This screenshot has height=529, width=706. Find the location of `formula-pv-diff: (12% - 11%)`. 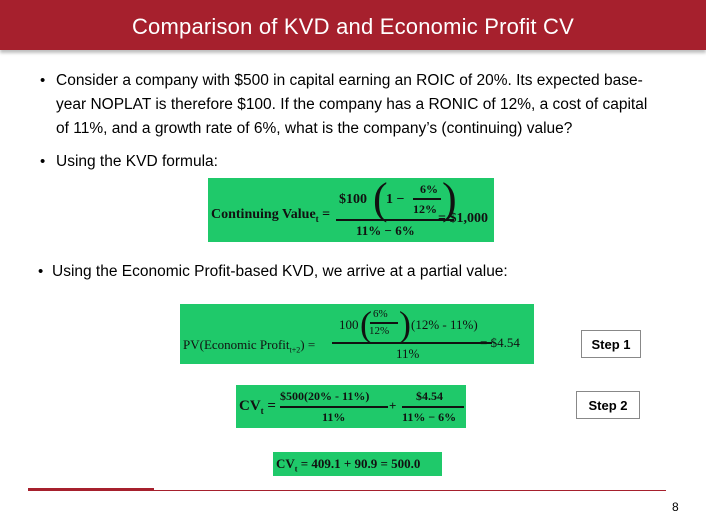

formula-pv-diff: (12% - 11%) is located at coordinates (444, 324).